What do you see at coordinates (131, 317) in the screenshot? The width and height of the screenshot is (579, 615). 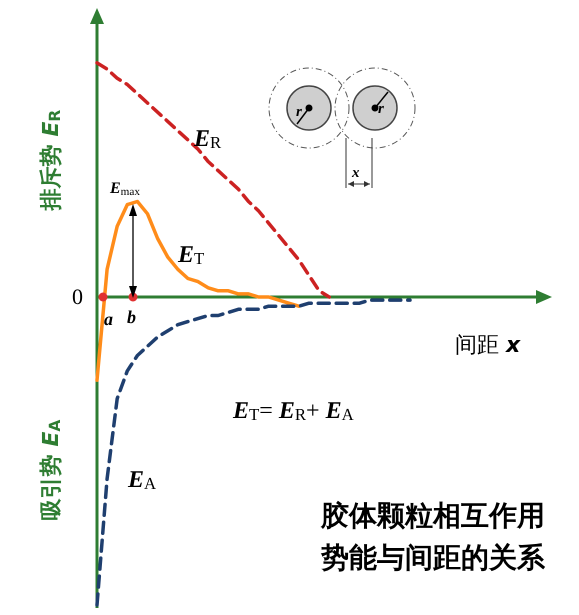 I see `annotation: b` at bounding box center [131, 317].